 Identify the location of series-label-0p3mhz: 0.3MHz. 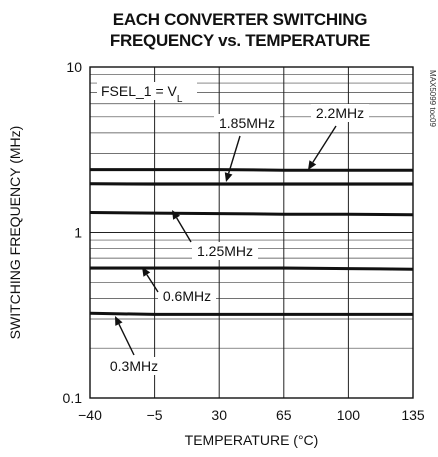
(134, 366).